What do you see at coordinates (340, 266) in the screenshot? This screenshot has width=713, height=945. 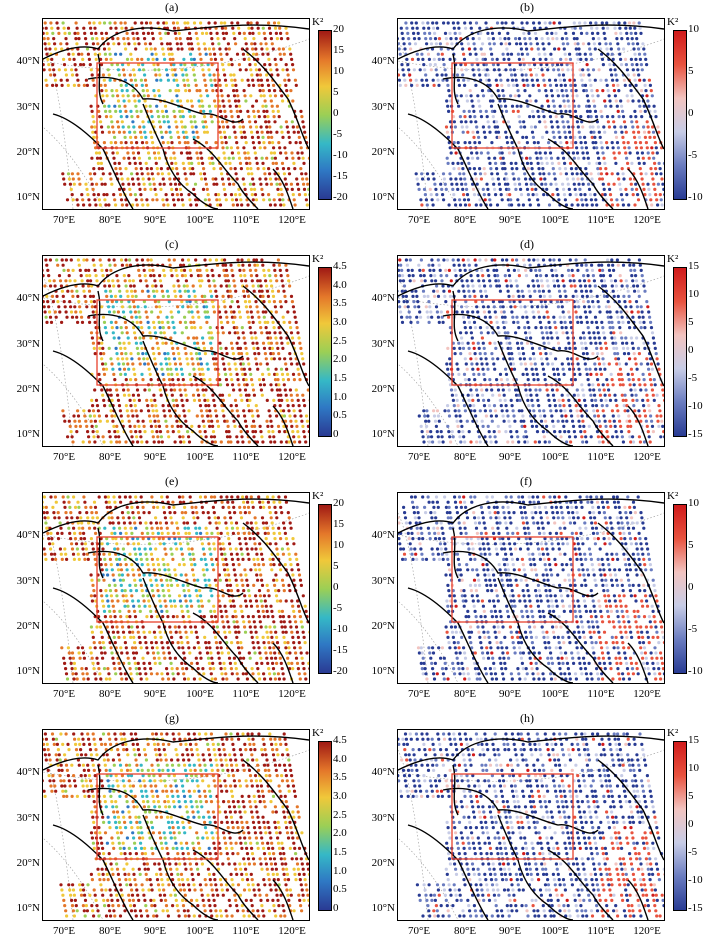 I see `colorbar-tick-label: 4.5` at bounding box center [340, 266].